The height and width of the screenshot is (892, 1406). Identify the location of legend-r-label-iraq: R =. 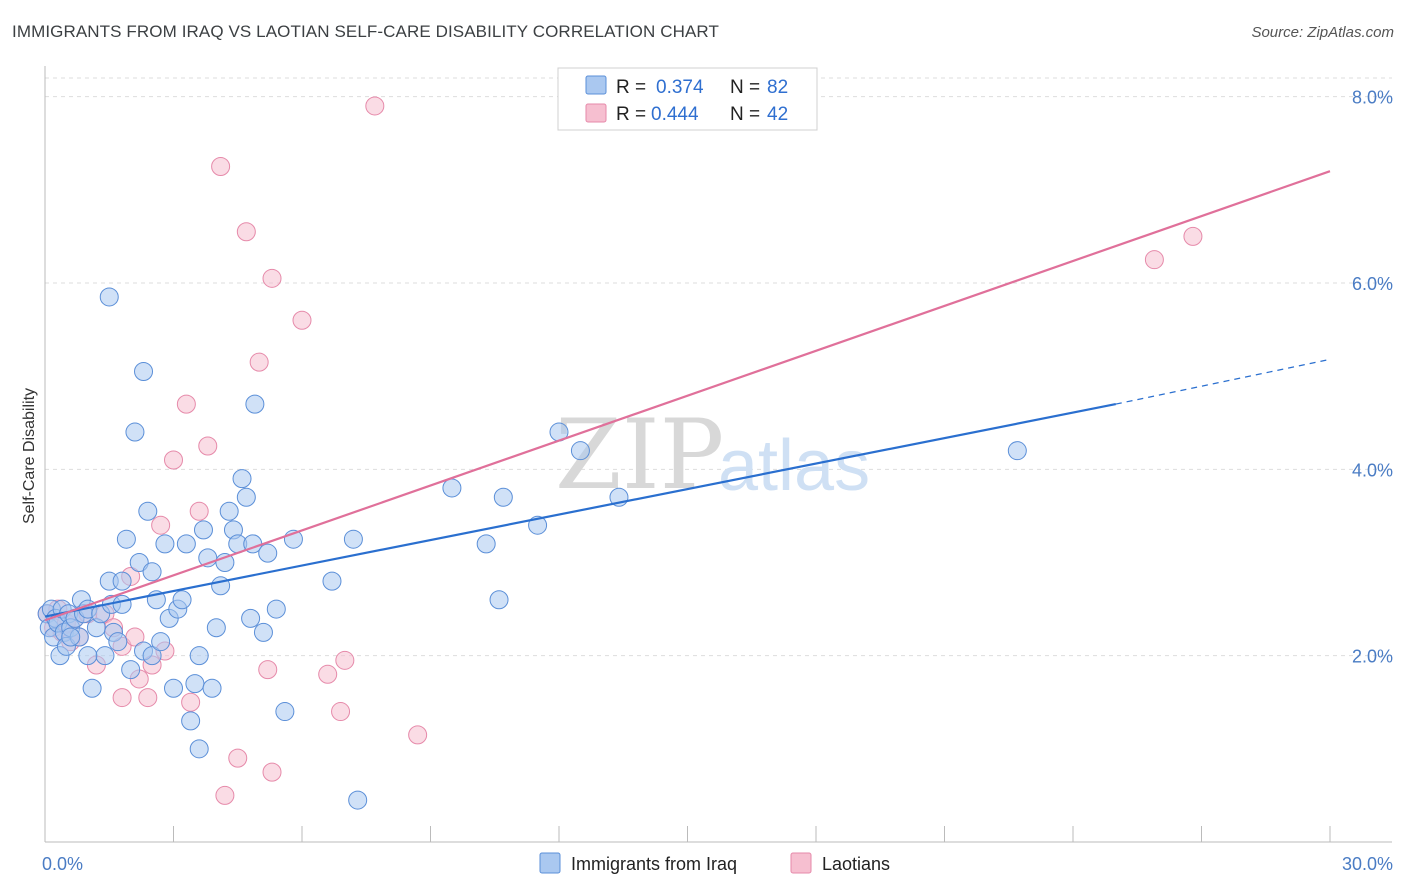
(631, 87).